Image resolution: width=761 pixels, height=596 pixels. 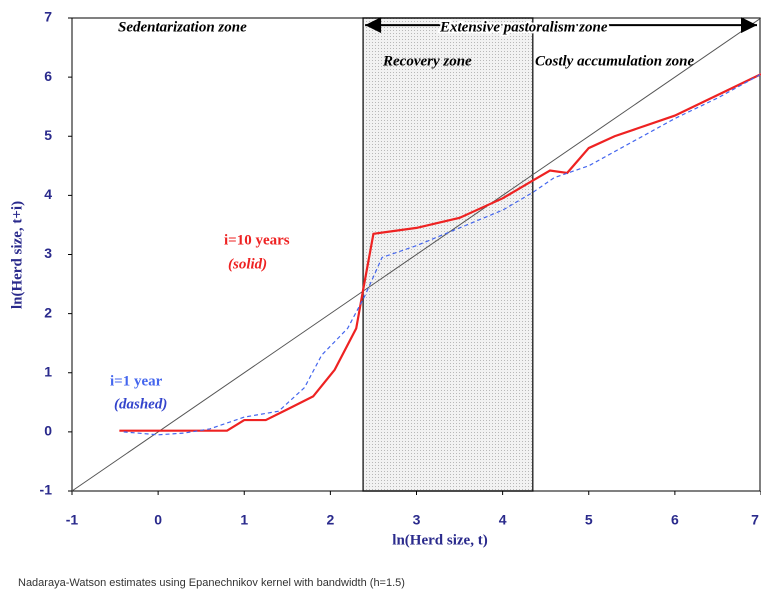 What do you see at coordinates (330, 520) in the screenshot?
I see `x-tick-label: 2` at bounding box center [330, 520].